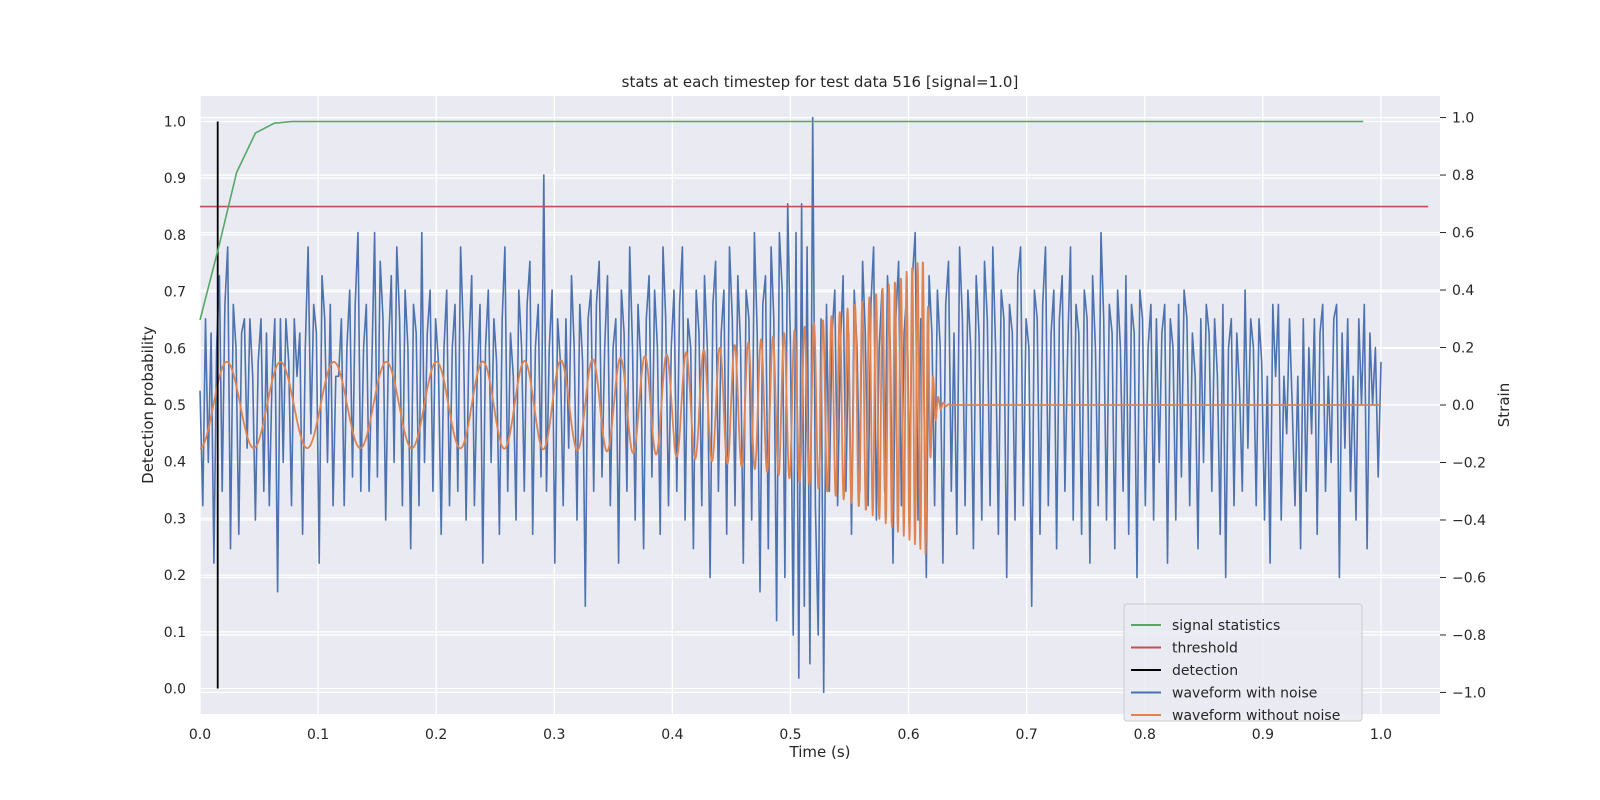  Describe the element at coordinates (175, 123) in the screenshot. I see `left-y-tick-label: 1.0` at that location.